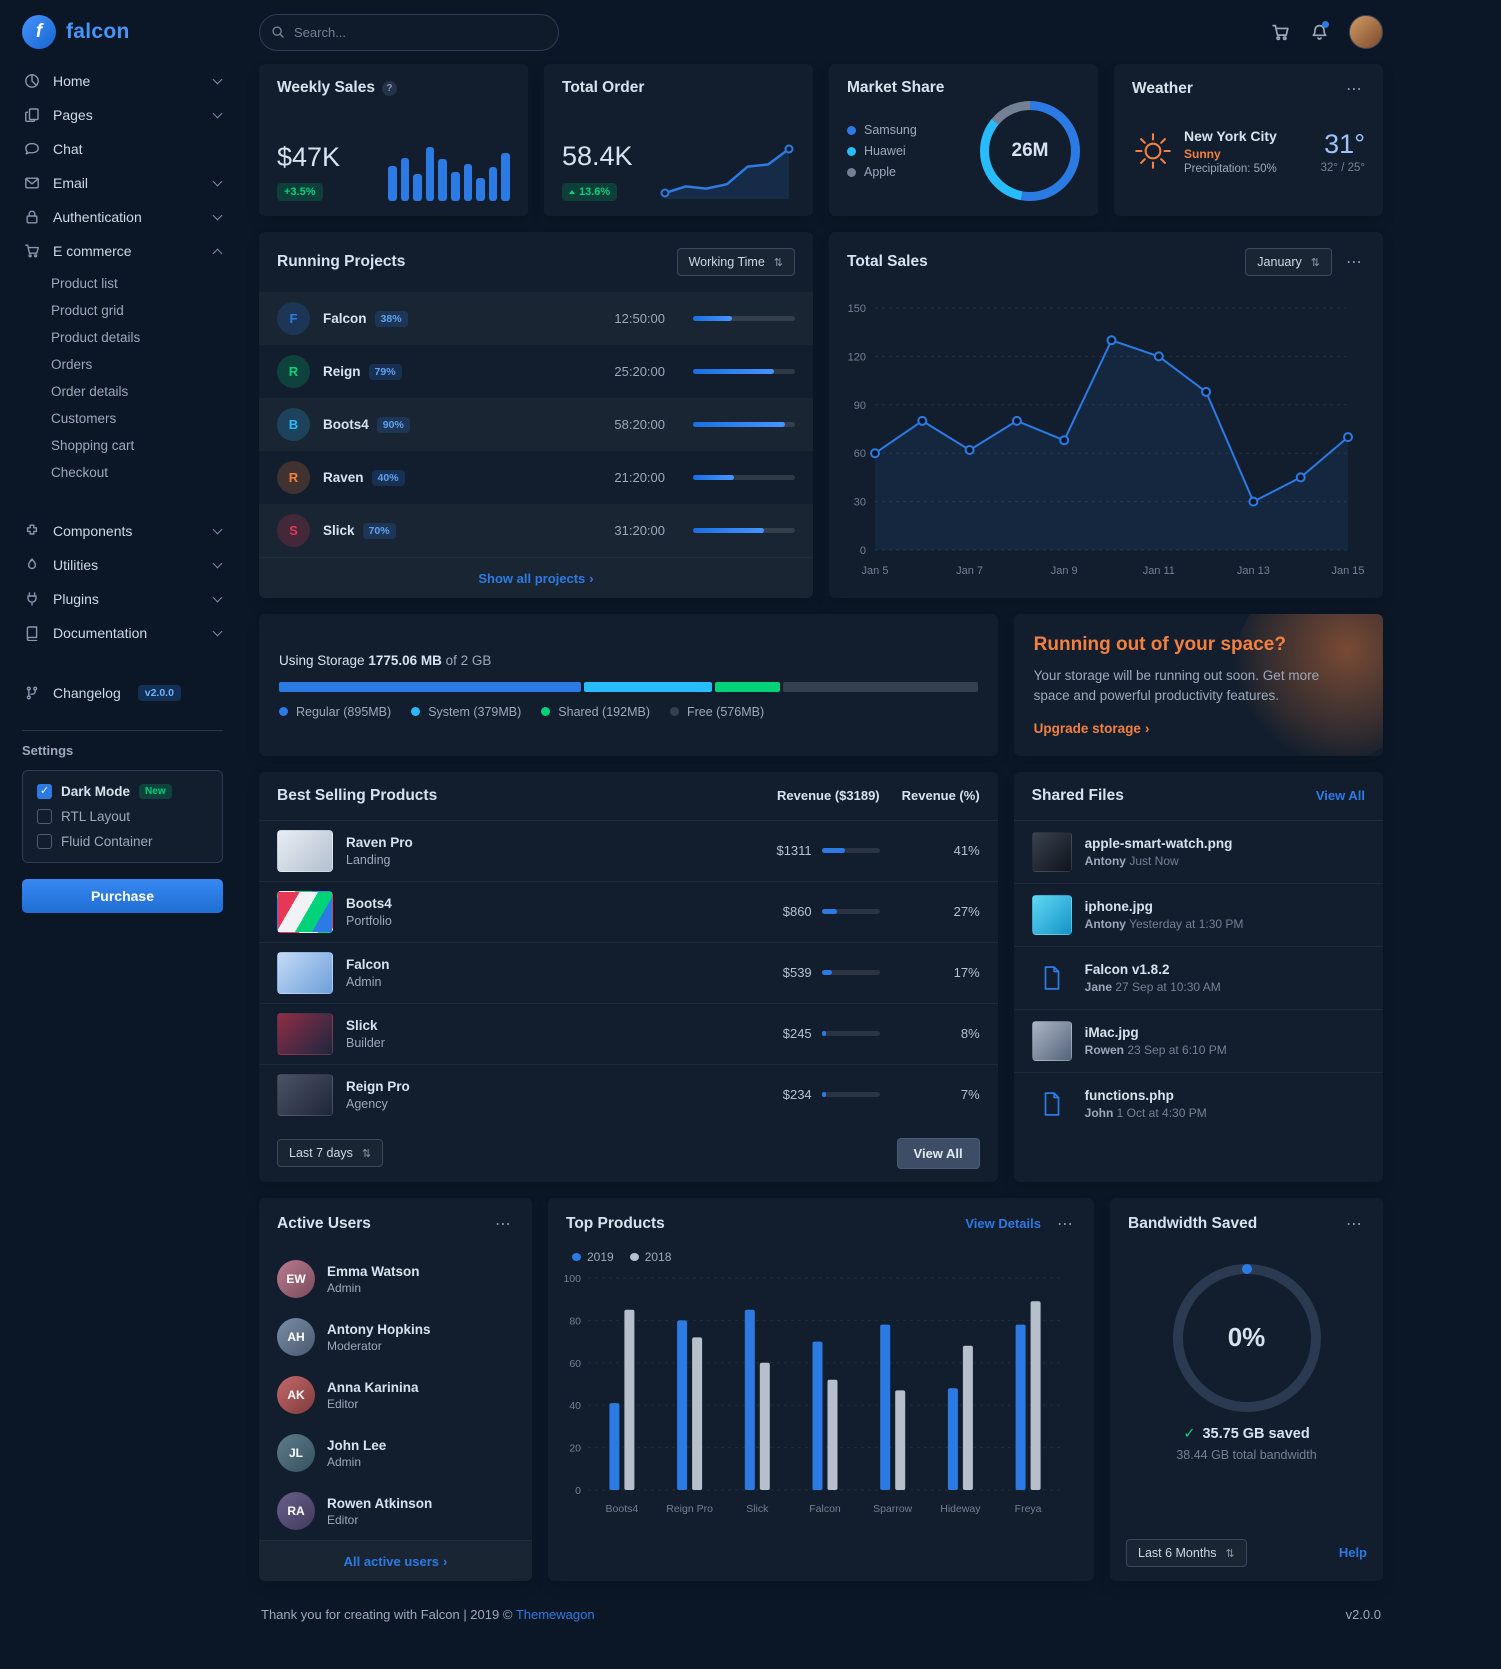  I want to click on sidebar-item-email: Email, so click(122, 183).